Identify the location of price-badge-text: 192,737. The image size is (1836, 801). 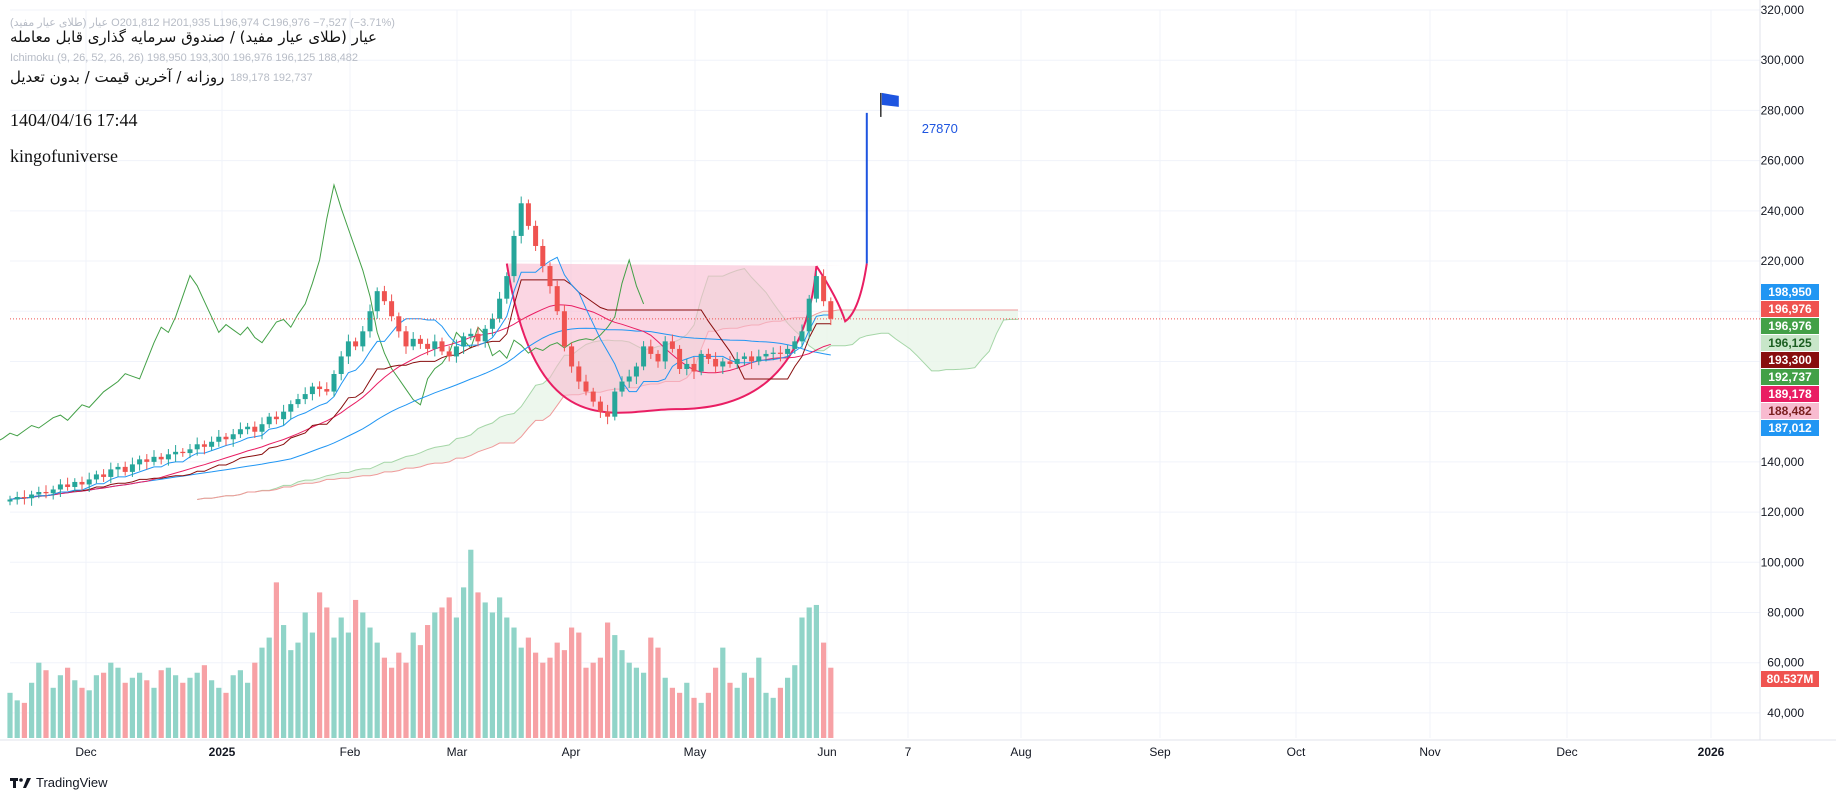
(1790, 377).